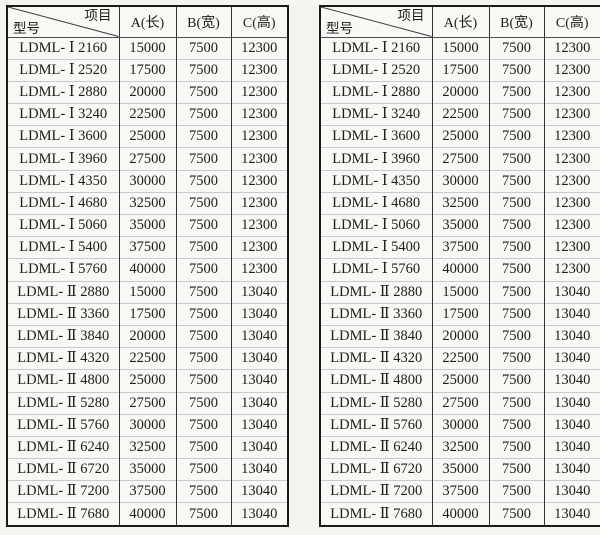 The height and width of the screenshot is (535, 600). I want to click on length-cell: 40000, so click(147, 514).